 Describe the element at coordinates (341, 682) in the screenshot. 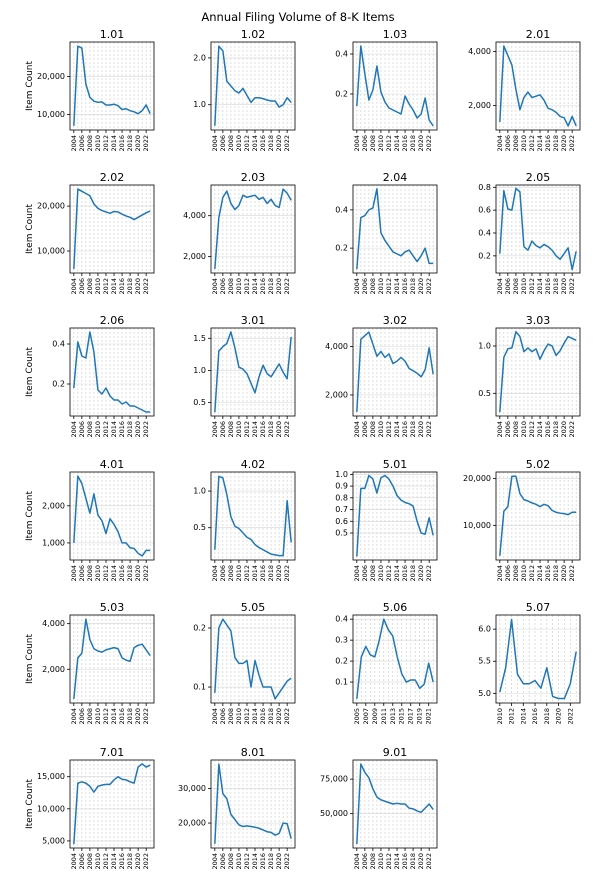

I see `y-tick-label: 0.1` at that location.